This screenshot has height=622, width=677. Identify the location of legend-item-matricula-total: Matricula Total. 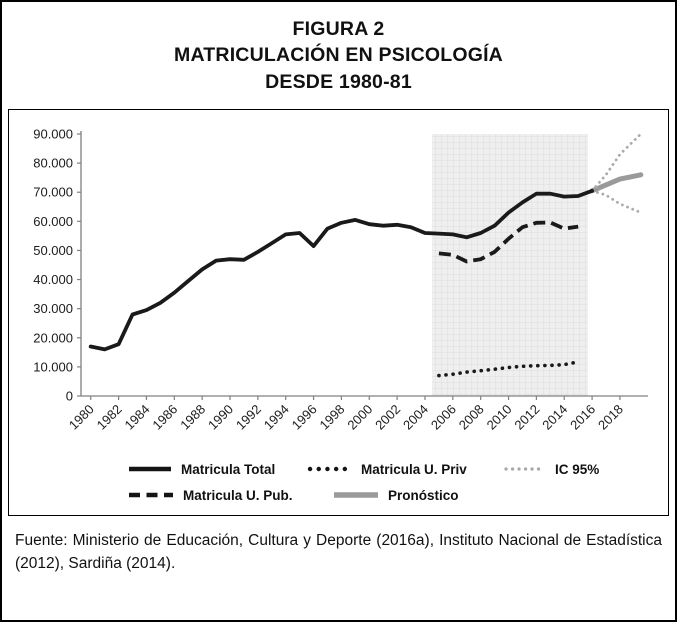
(217, 469).